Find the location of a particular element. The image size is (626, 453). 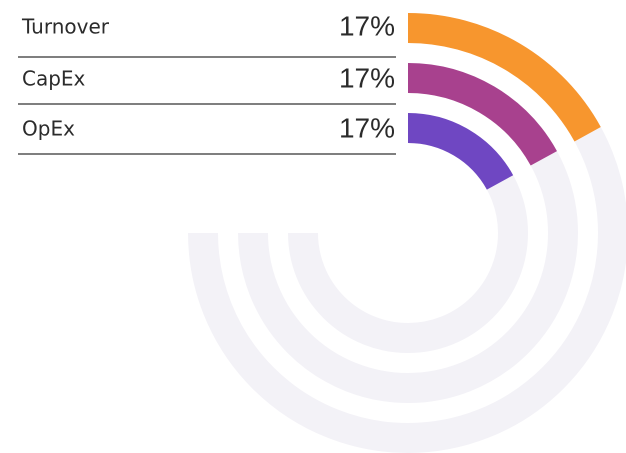

category-label: OpEx is located at coordinates (48, 129).